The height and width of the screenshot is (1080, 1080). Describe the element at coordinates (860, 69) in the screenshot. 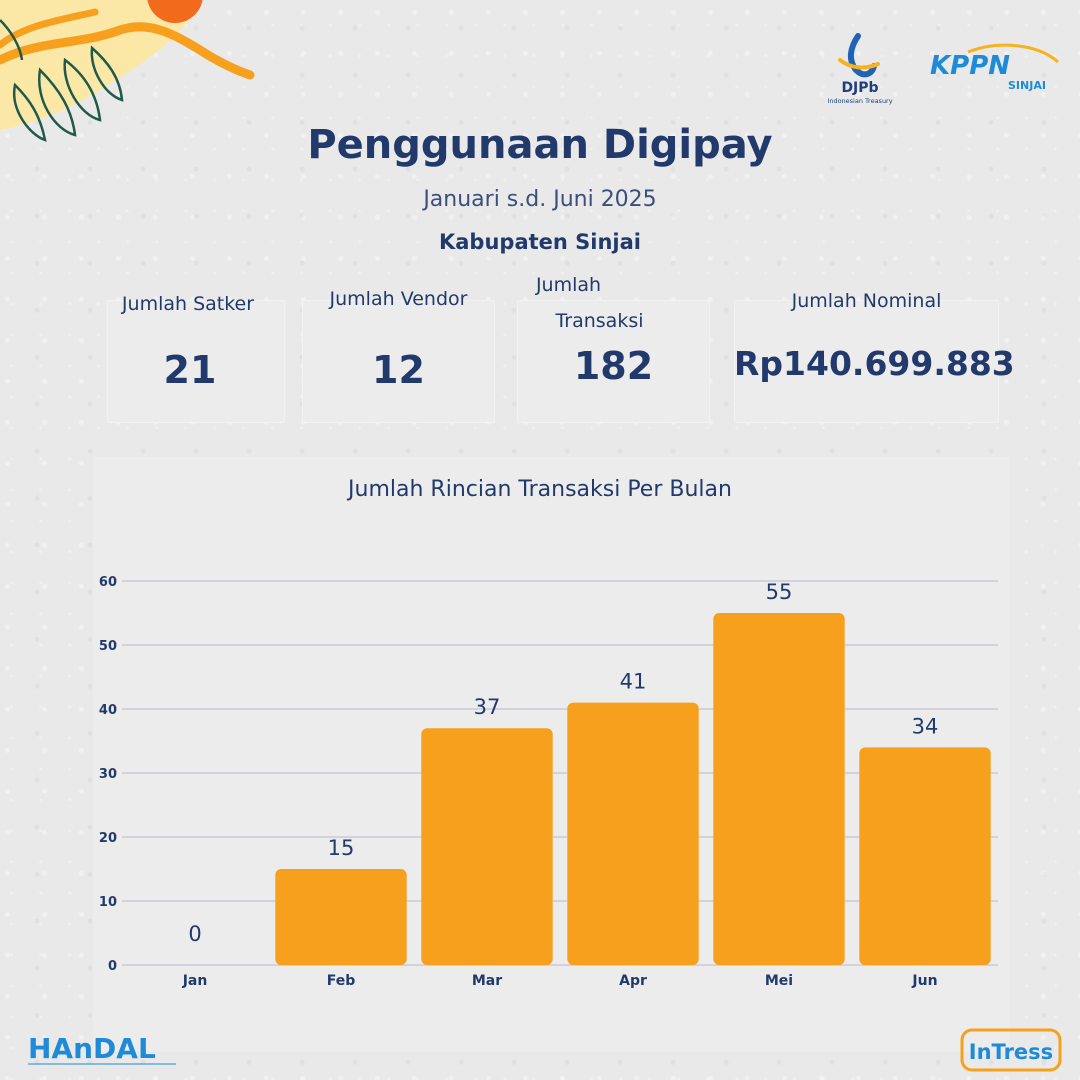

I see `djpb-logo: DJPb Indonesian Treasury` at that location.